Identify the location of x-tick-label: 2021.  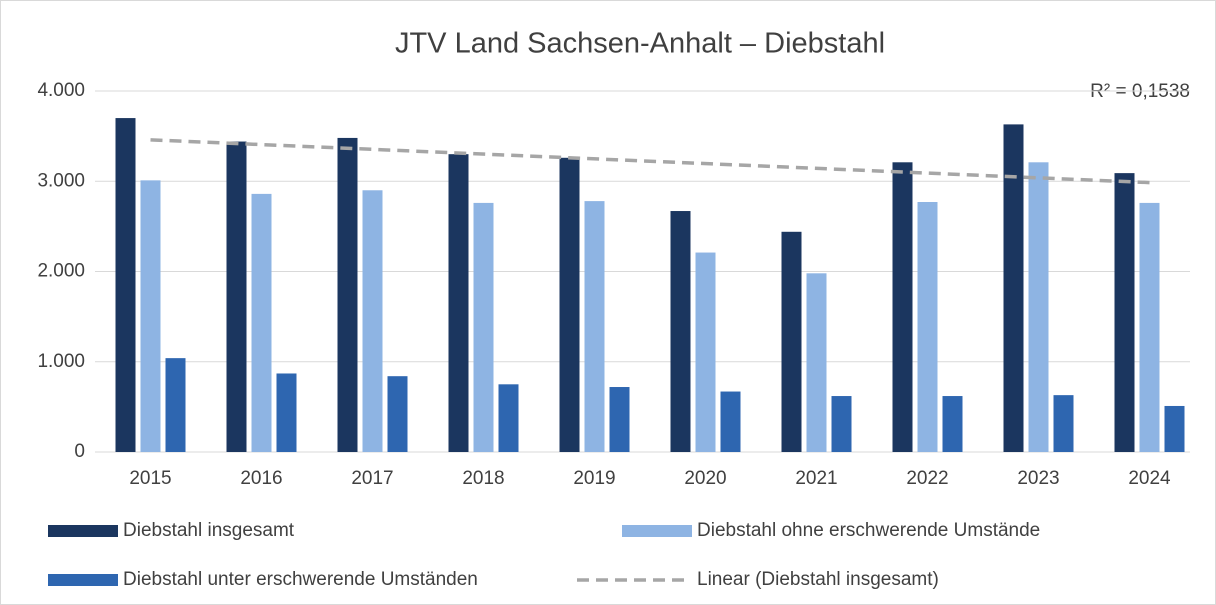
(816, 478).